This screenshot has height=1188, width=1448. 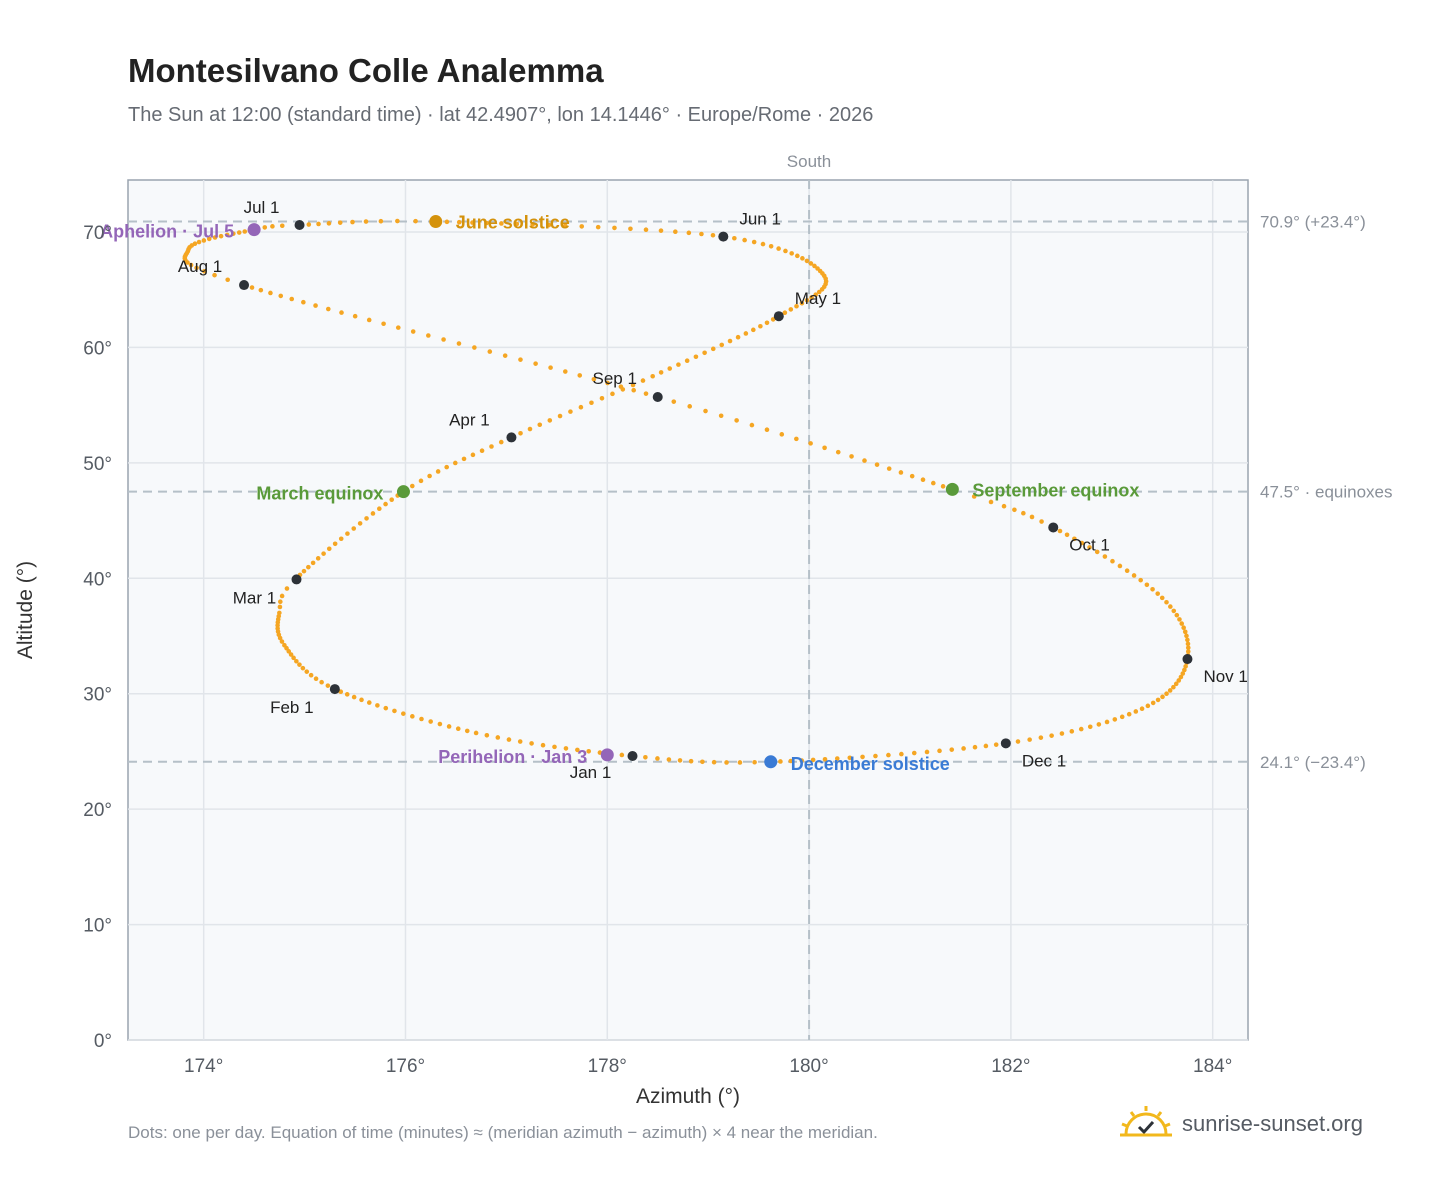 I want to click on y-axis-title: Altitude (°), so click(x=25, y=610).